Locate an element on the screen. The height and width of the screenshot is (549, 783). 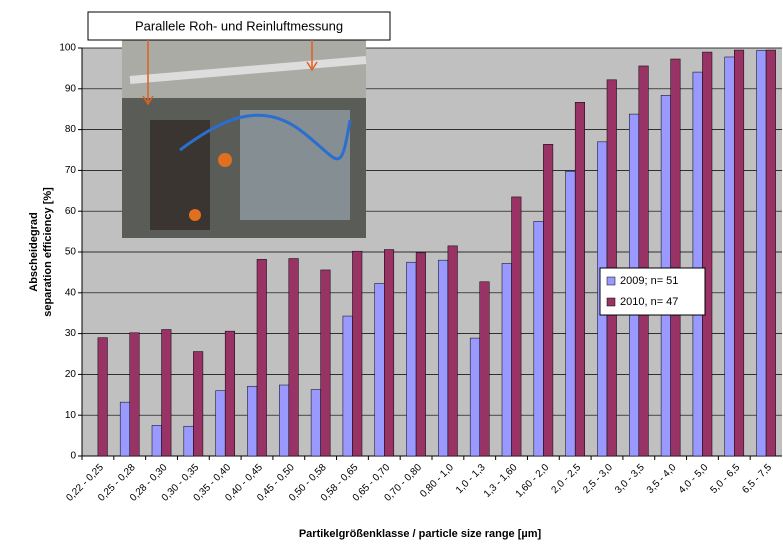
x-tick-label: 5,0 - 6,5 is located at coordinates (726, 479).